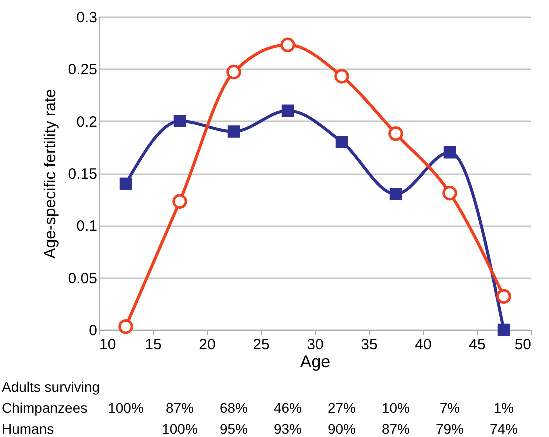  What do you see at coordinates (153, 345) in the screenshot?
I see `x-tick-label: 15` at bounding box center [153, 345].